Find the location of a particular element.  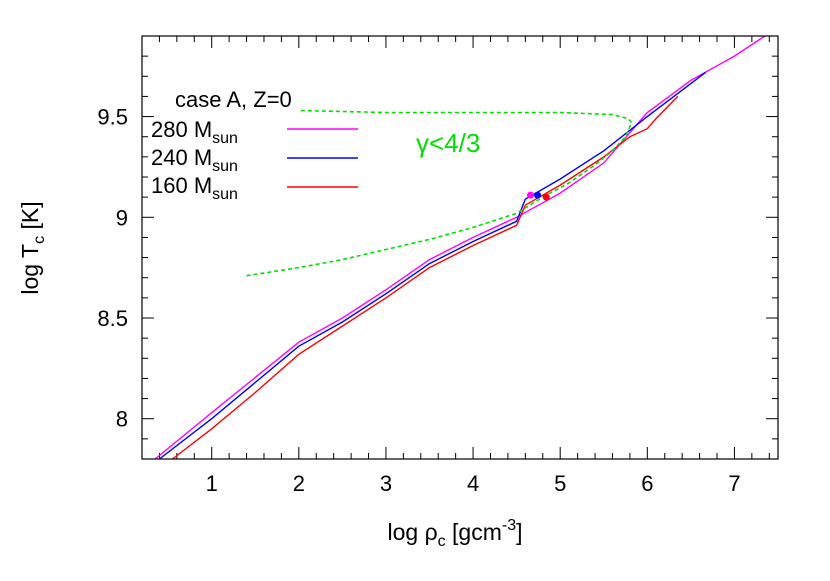

legend: case A, Z=0 280 Msun 240 Msun 160 Msun is located at coordinates (254, 145).